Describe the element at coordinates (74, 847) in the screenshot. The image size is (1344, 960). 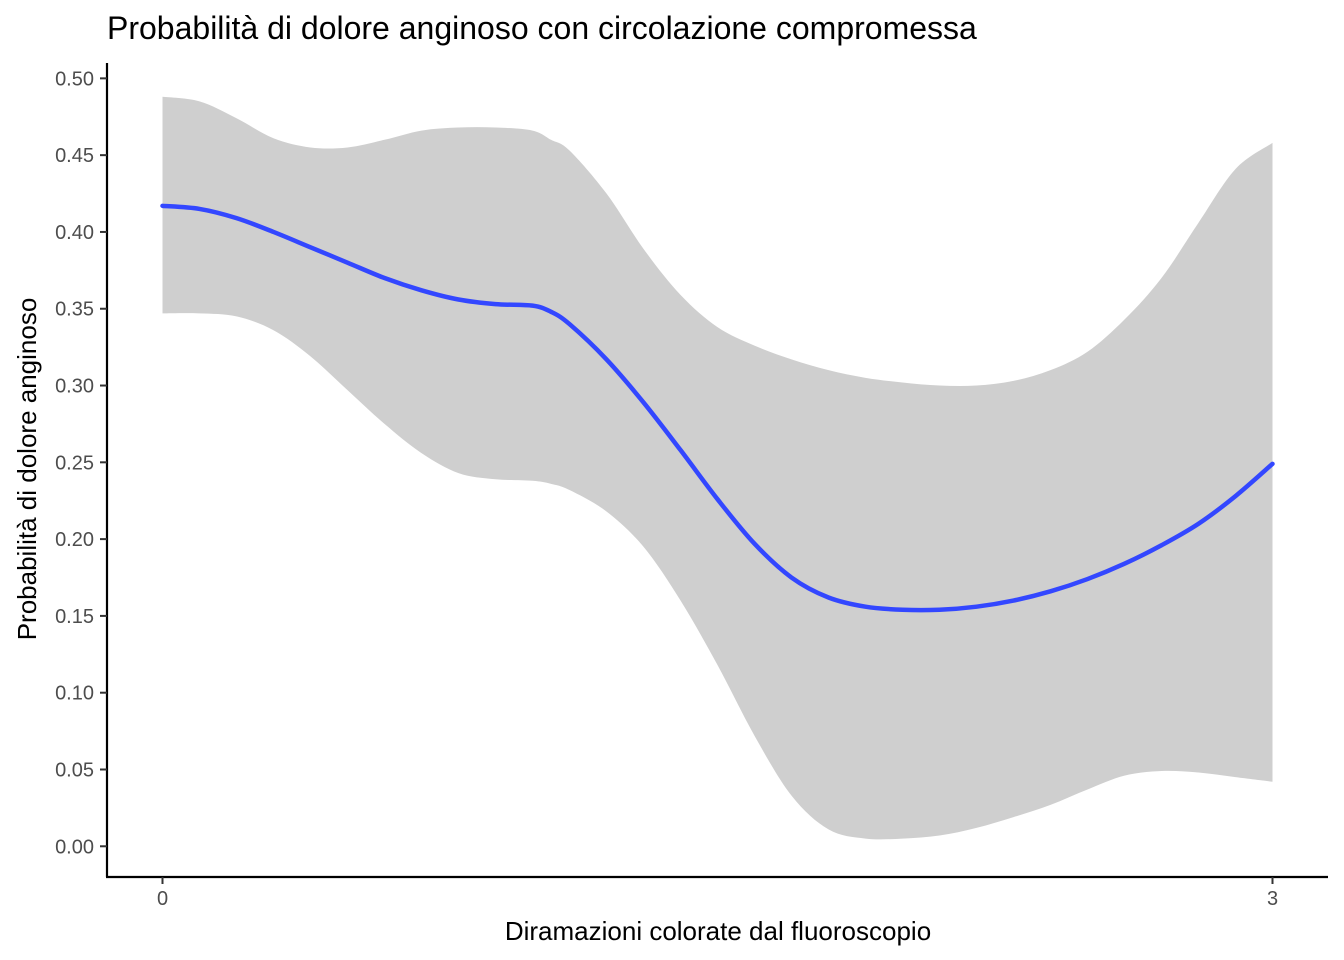
I see `y-tick-label: 0.00` at that location.